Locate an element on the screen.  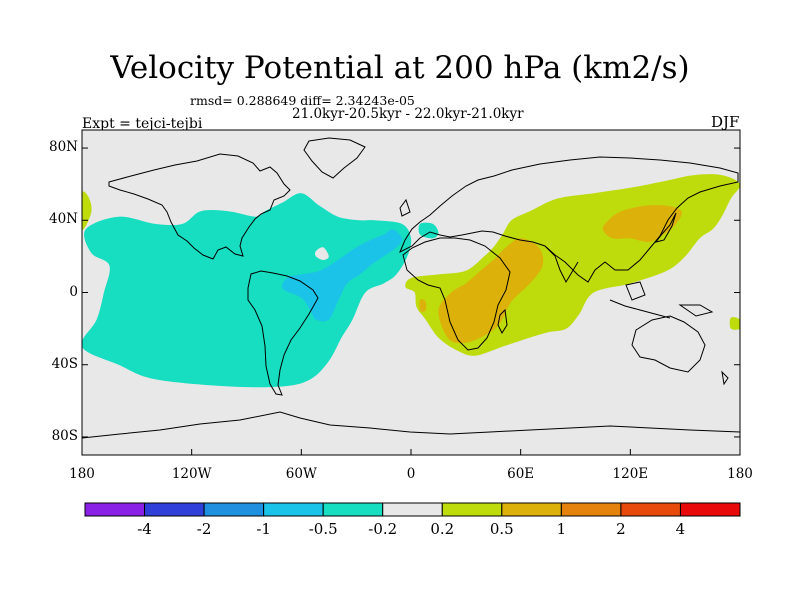
colorbar-label: 4 is located at coordinates (680, 529).